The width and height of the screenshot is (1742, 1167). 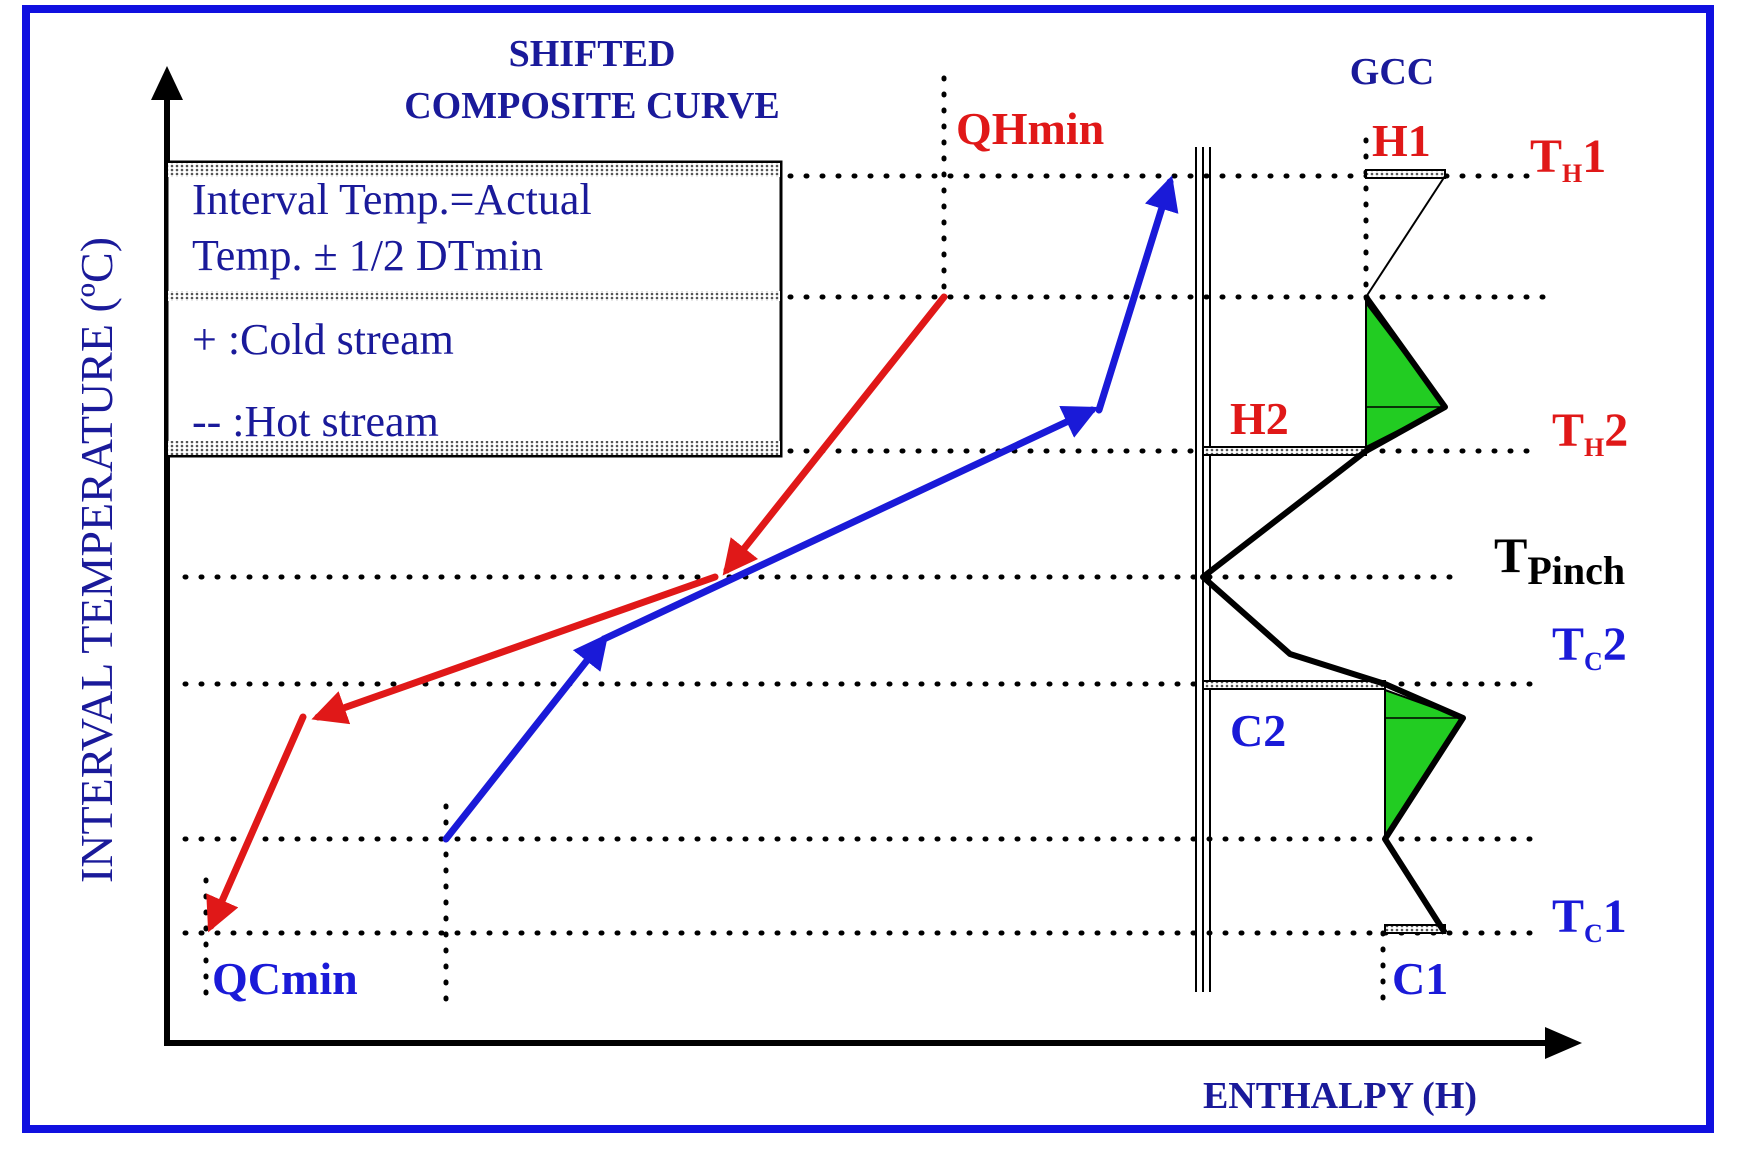 I want to click on legend-line1: Interval Temp.=Actual, so click(x=392, y=199).